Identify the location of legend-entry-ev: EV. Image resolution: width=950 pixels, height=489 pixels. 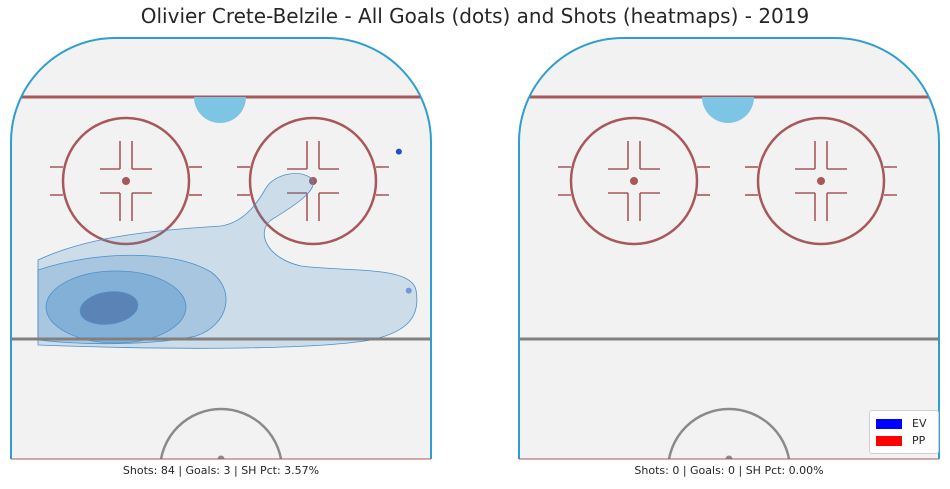
(901, 424).